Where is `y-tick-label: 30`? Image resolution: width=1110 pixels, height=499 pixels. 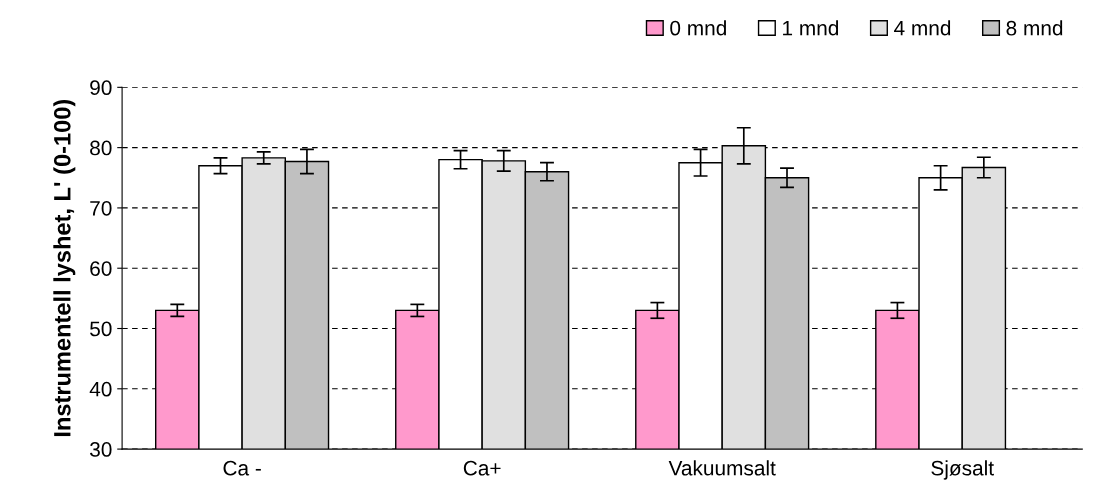
y-tick-label: 30 is located at coordinates (101, 449).